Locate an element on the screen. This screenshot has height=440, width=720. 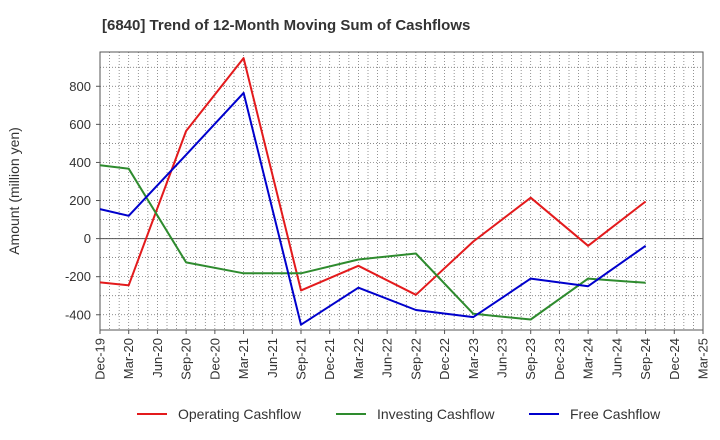
x-tick-label: Sep-22 is located at coordinates (415, 359).